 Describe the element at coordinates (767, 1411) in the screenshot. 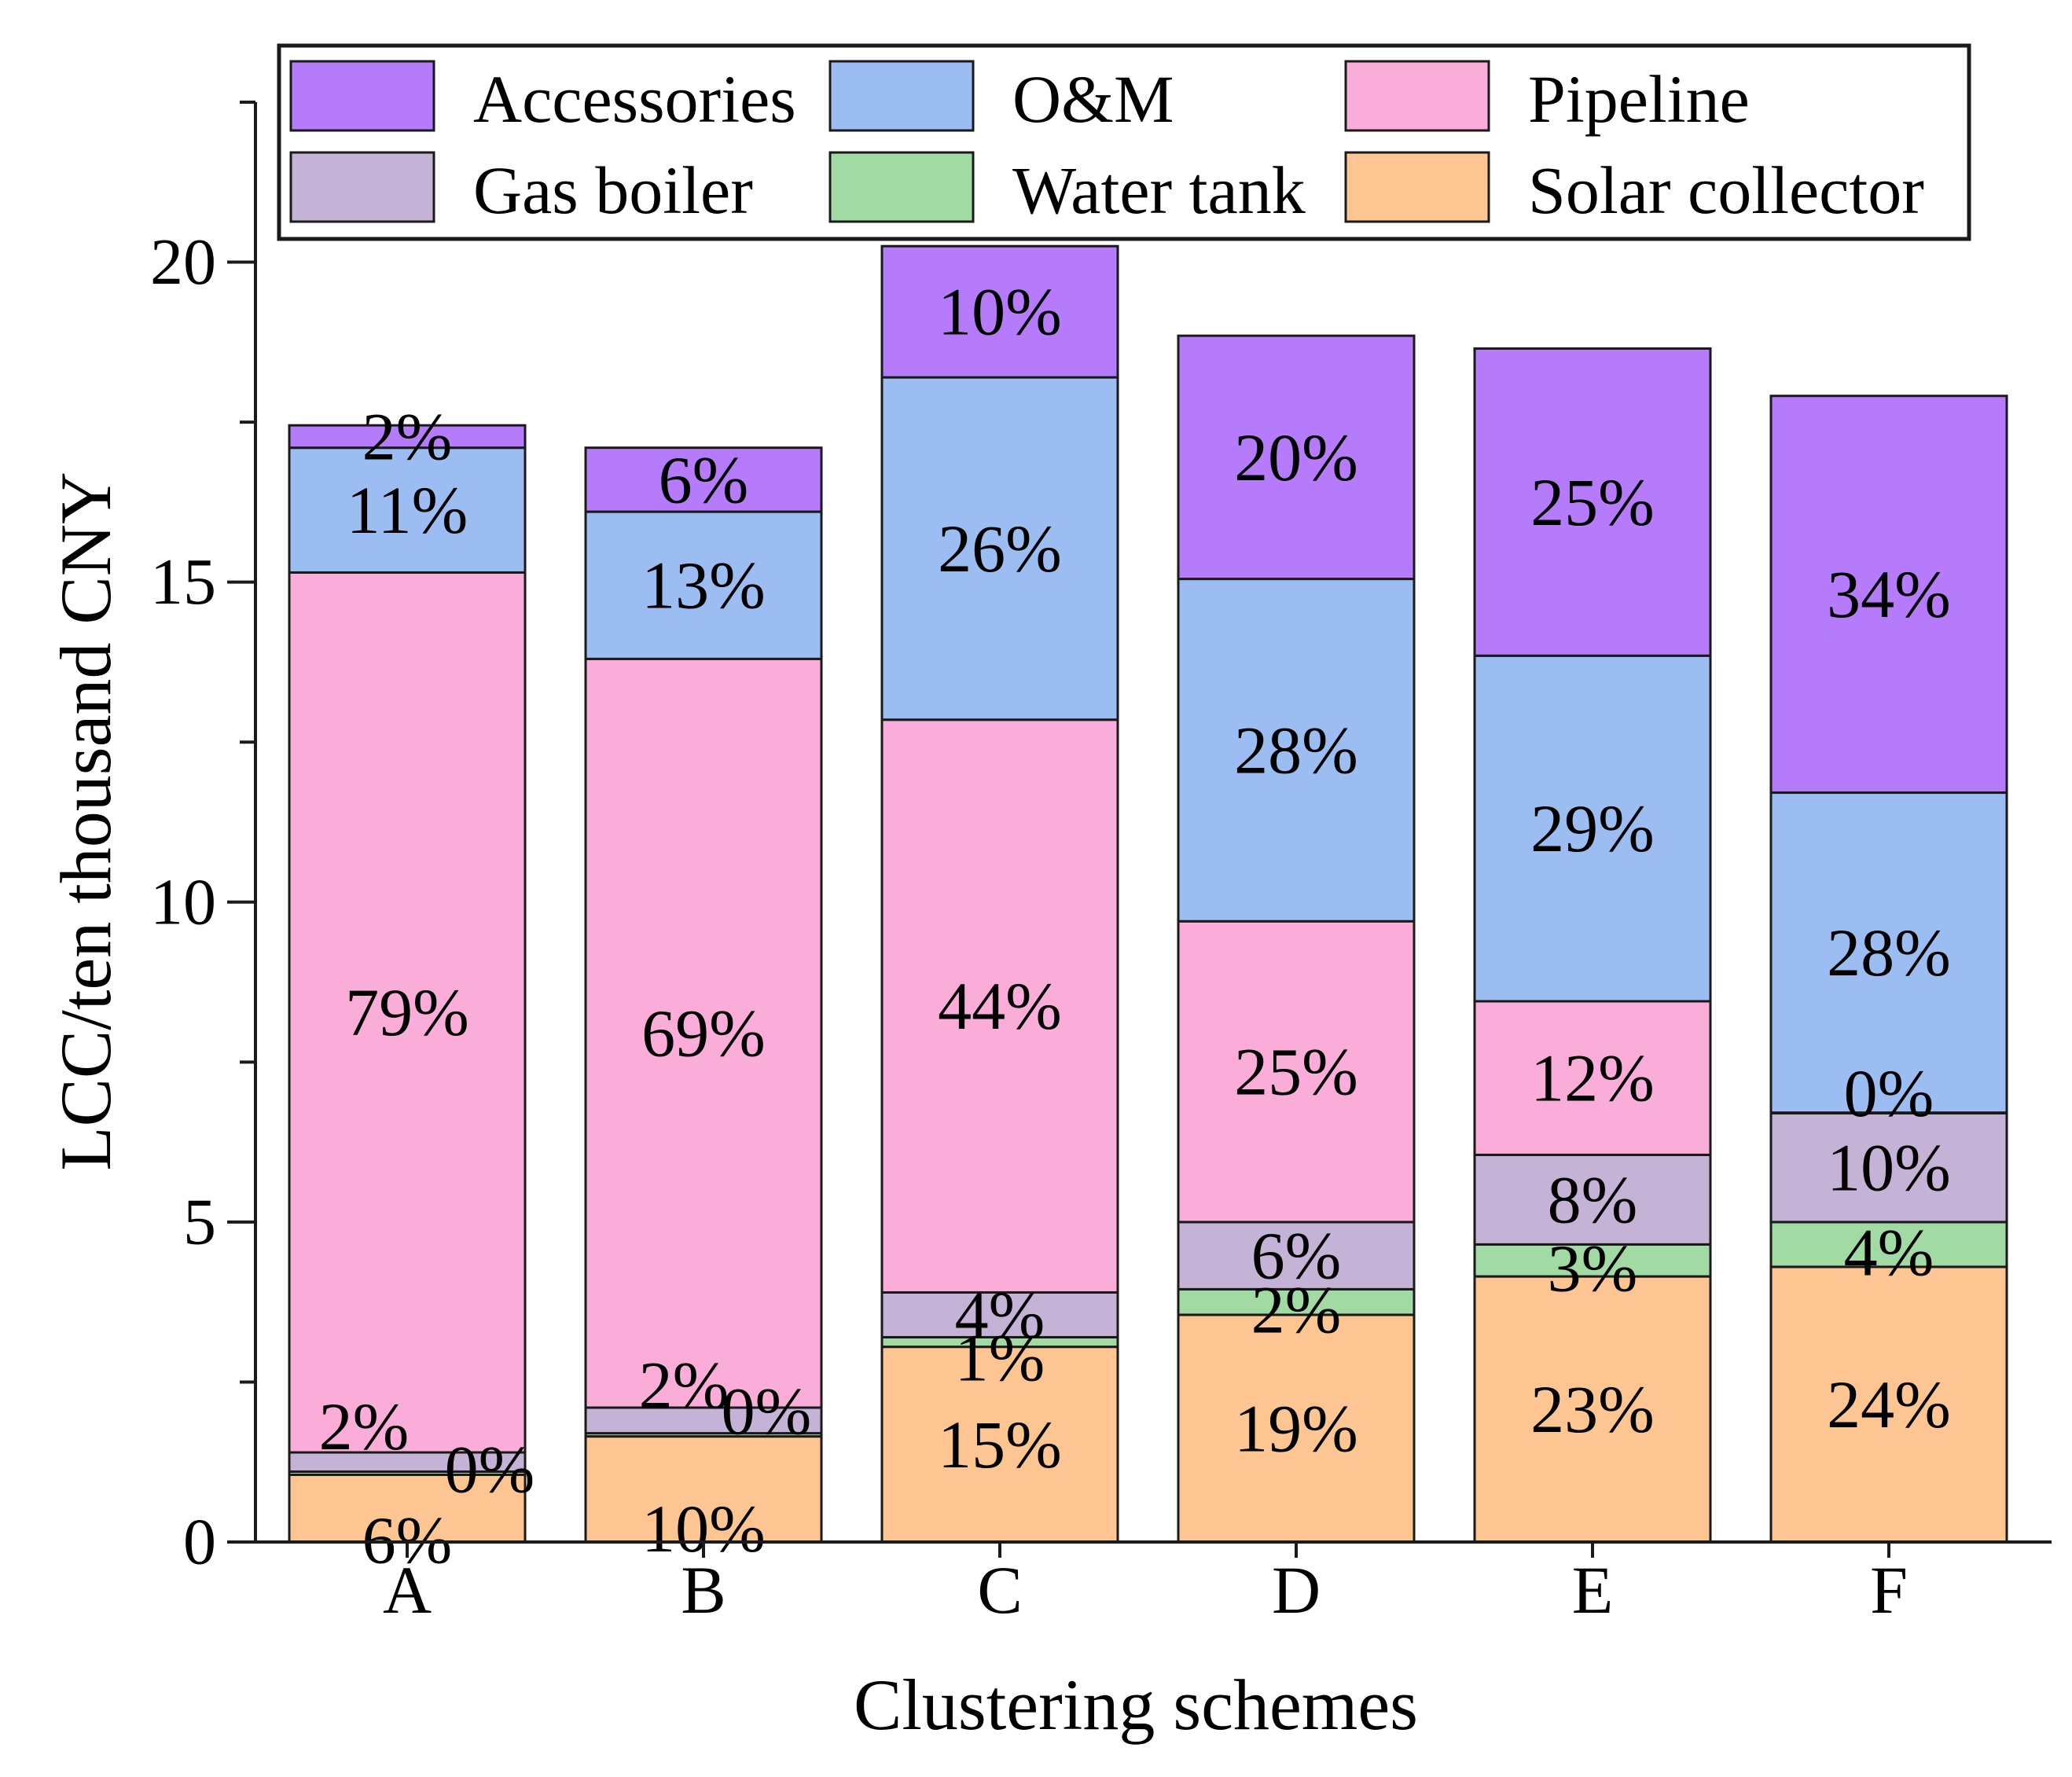

I see `segment-label-water-tank-b: 0%` at that location.